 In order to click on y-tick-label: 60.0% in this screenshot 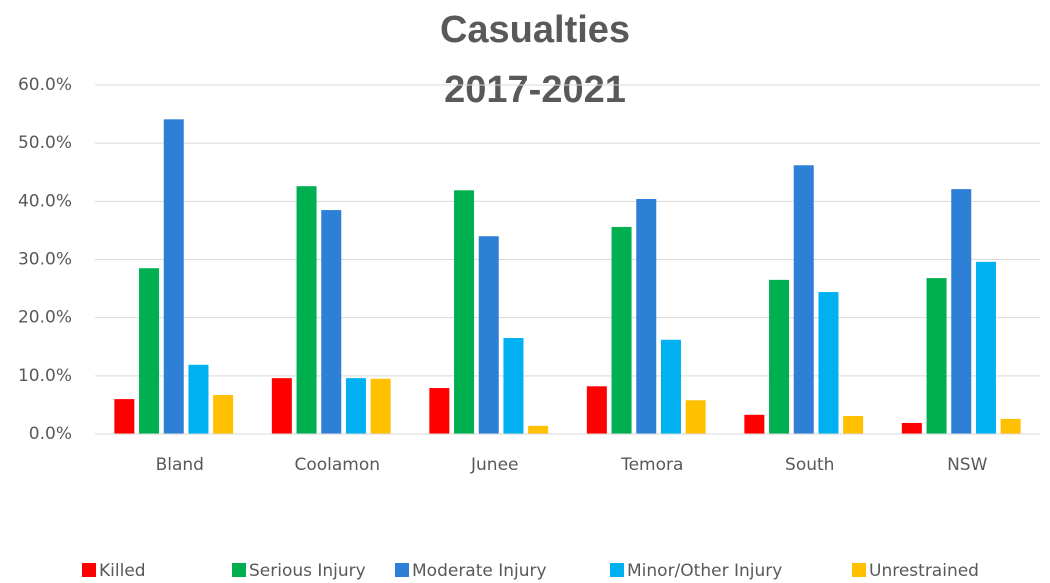, I will do `click(45, 85)`.